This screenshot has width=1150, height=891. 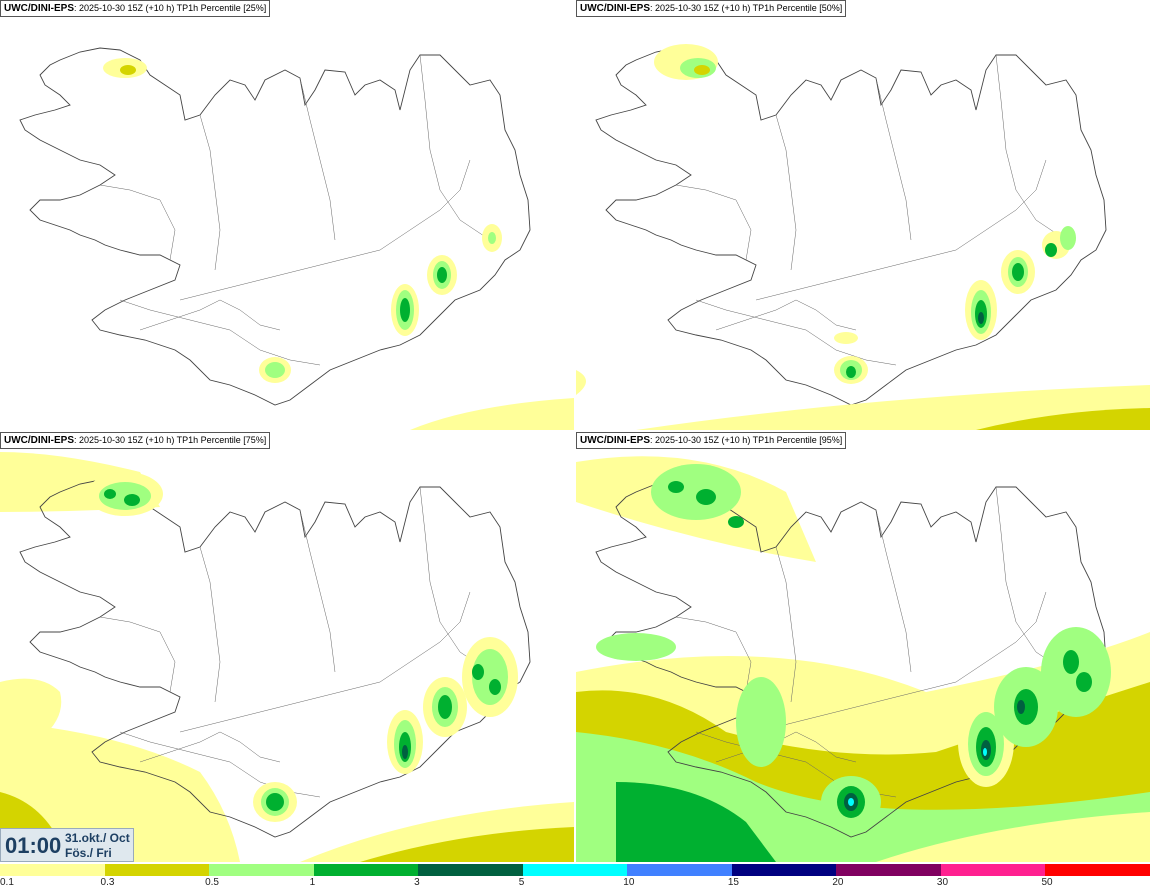 What do you see at coordinates (107, 882) in the screenshot?
I see `legend-tick-label: 0.3` at bounding box center [107, 882].